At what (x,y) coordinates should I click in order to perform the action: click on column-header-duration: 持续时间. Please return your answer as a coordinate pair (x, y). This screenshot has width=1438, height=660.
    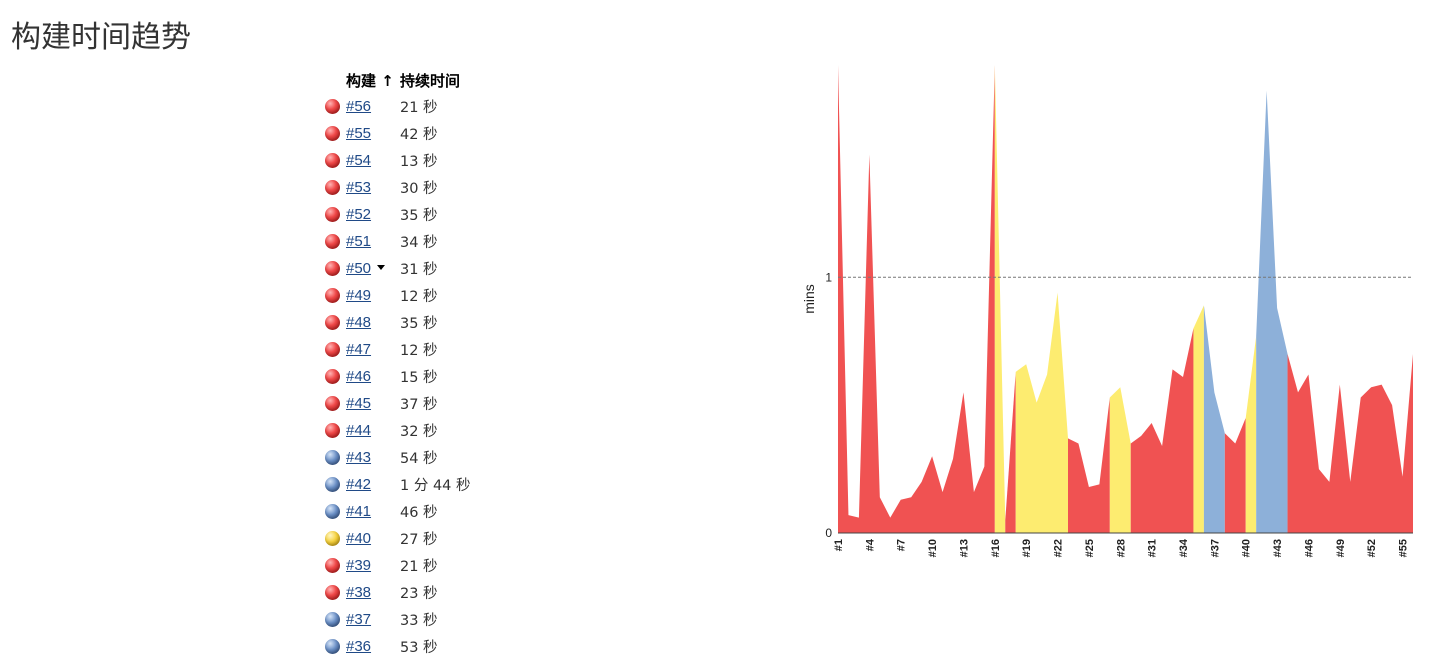
    Looking at the image, I should click on (430, 80).